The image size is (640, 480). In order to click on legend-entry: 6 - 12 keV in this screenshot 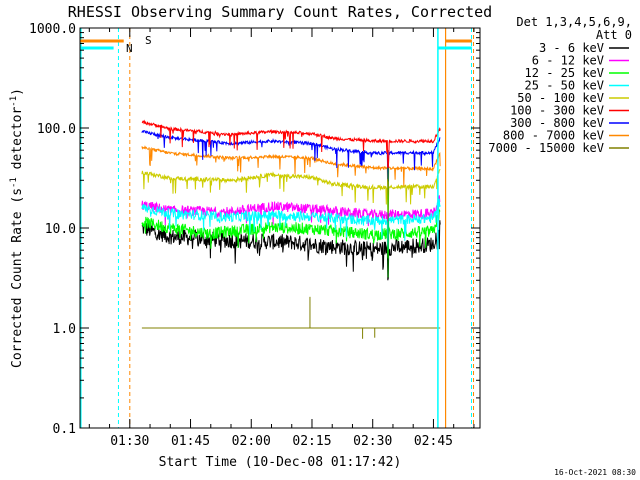, I will do `click(568, 61)`.